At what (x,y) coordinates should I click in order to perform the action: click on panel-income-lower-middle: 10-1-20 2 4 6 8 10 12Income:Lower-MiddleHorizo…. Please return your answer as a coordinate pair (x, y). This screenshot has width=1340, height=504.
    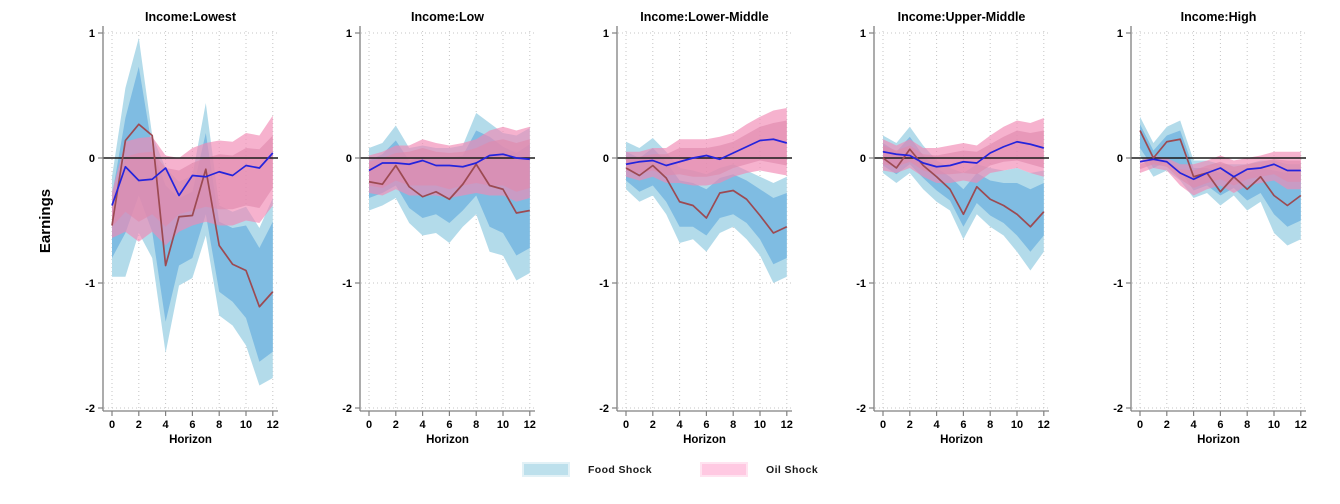
    Looking at the image, I should click on (696, 228).